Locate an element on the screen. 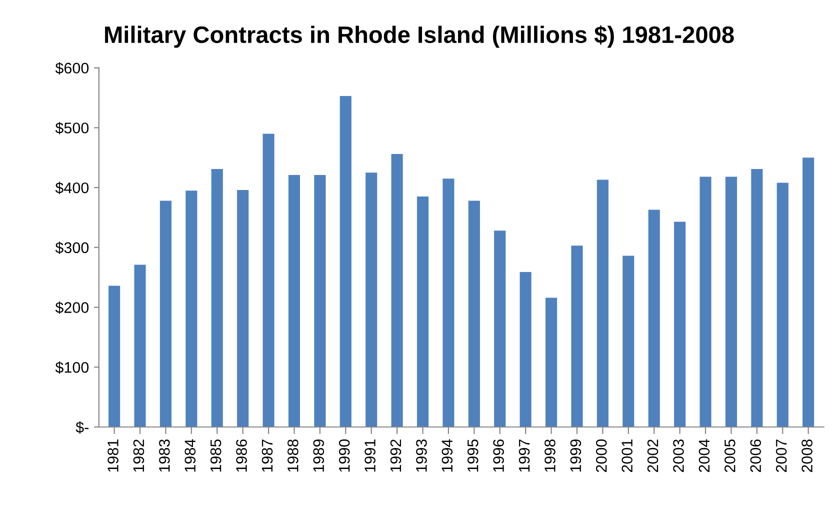  x-tick-label: 1995 is located at coordinates (472, 455).